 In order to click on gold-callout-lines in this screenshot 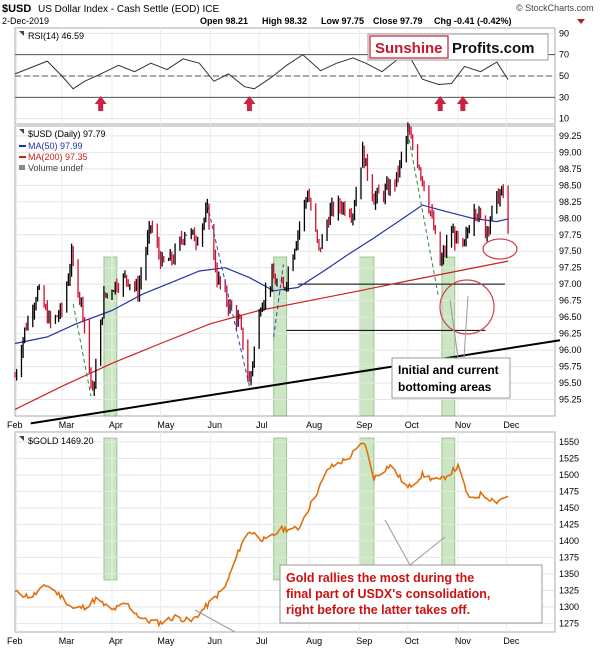, I will do `click(320, 576)`.